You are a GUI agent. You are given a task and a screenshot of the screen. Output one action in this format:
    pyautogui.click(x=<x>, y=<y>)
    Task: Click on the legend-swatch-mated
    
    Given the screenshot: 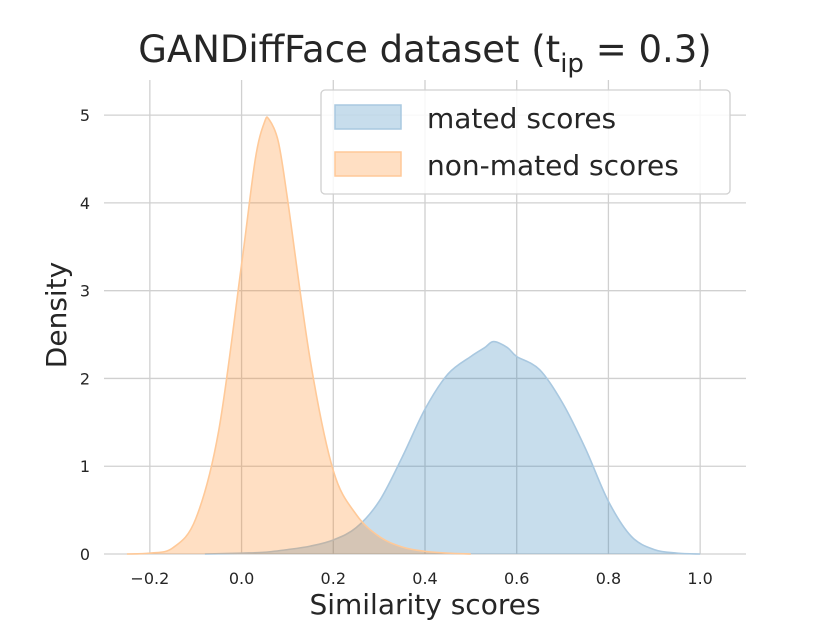 What is the action you would take?
    pyautogui.click(x=368, y=117)
    